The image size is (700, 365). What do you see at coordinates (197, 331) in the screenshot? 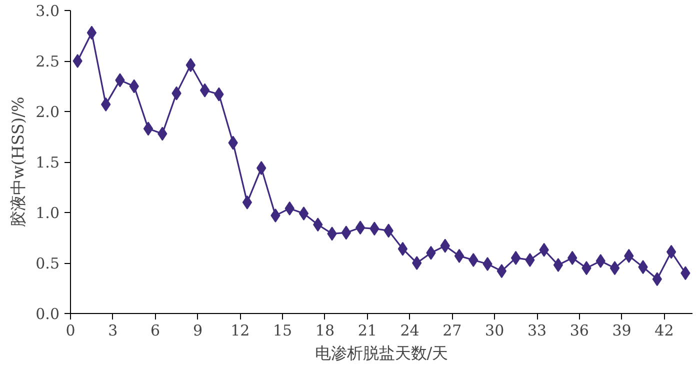
I see `x-tick-label: 9` at bounding box center [197, 331].